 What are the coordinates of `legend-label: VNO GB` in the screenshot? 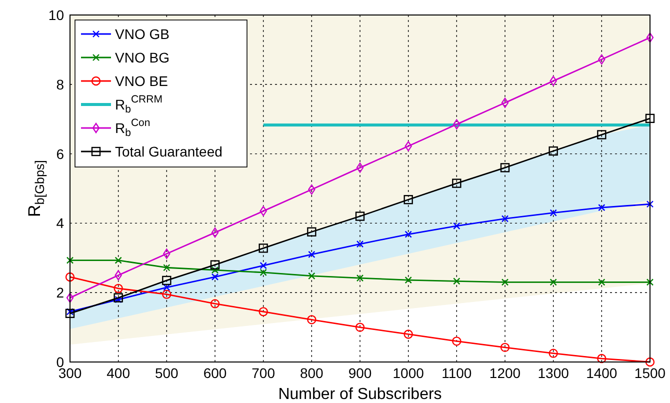 It's located at (142, 34).